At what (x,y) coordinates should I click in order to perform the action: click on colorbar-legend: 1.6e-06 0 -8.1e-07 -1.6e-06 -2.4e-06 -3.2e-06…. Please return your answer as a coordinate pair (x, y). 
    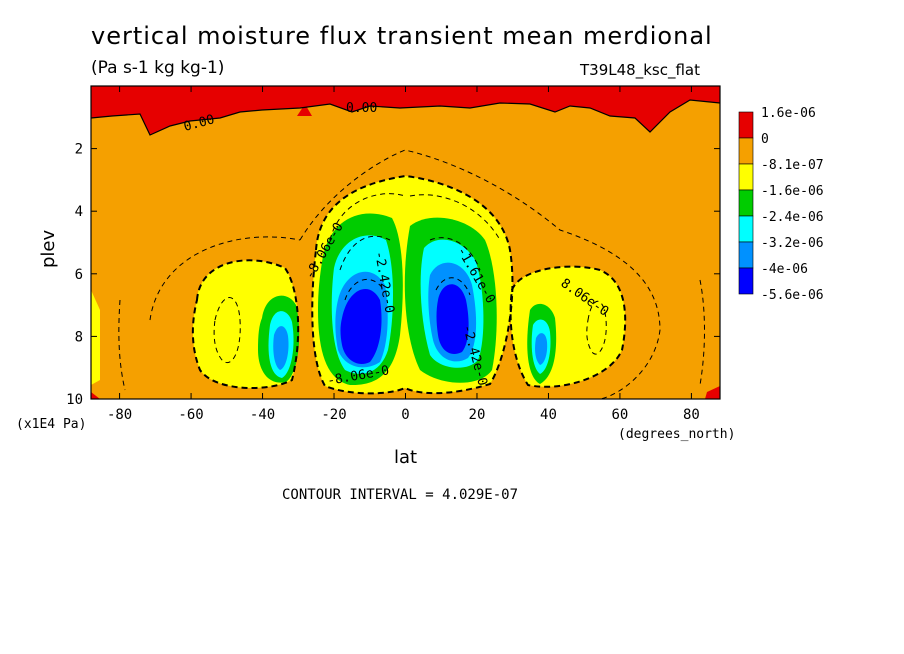
    Looking at the image, I should click on (781, 204).